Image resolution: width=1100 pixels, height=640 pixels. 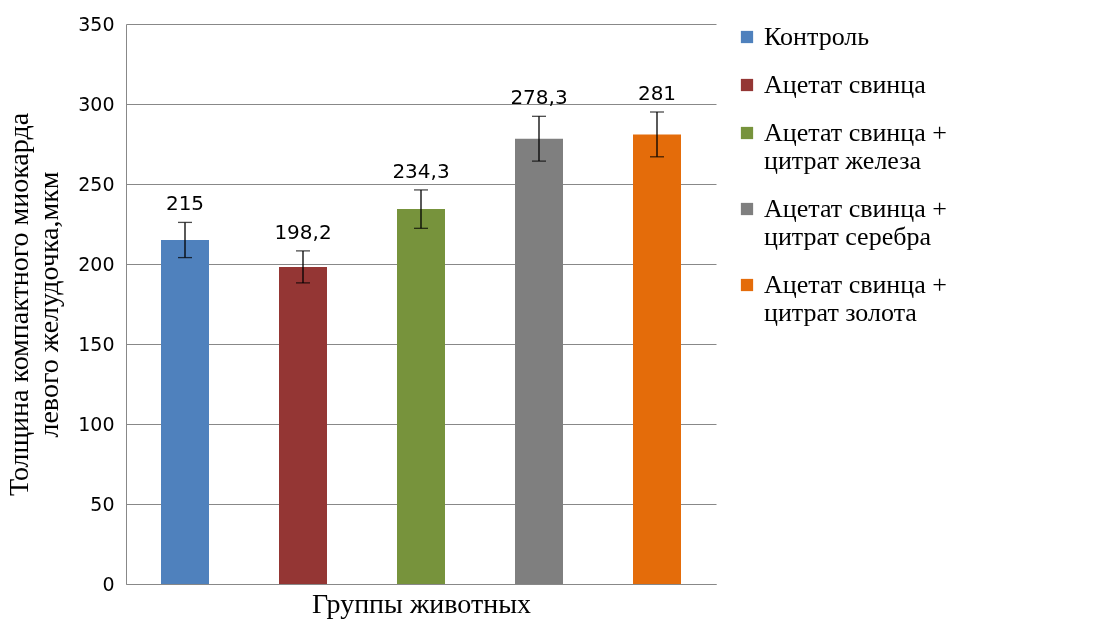 I want to click on legend-label: Ацетат свинца + цитрат серебра, so click(x=855, y=222).